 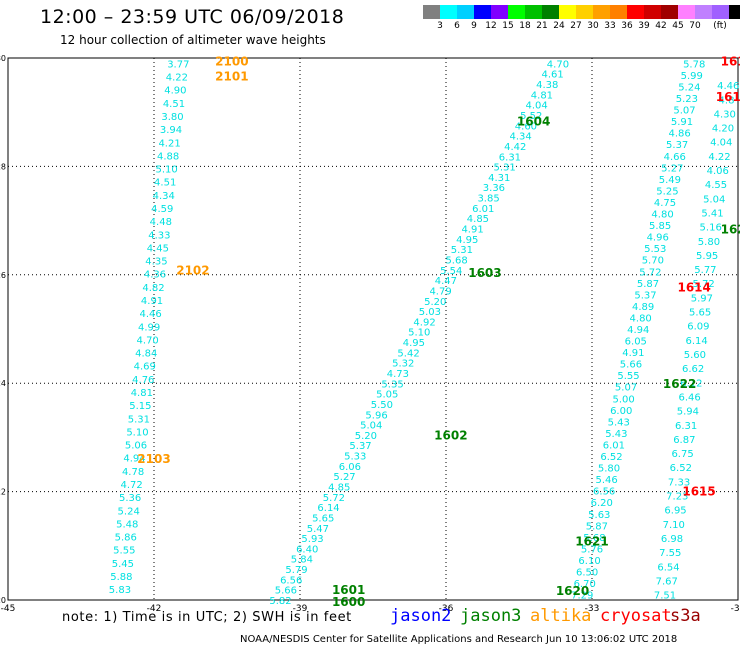 What do you see at coordinates (526, 126) in the screenshot?
I see `swh-value: 4.60` at bounding box center [526, 126].